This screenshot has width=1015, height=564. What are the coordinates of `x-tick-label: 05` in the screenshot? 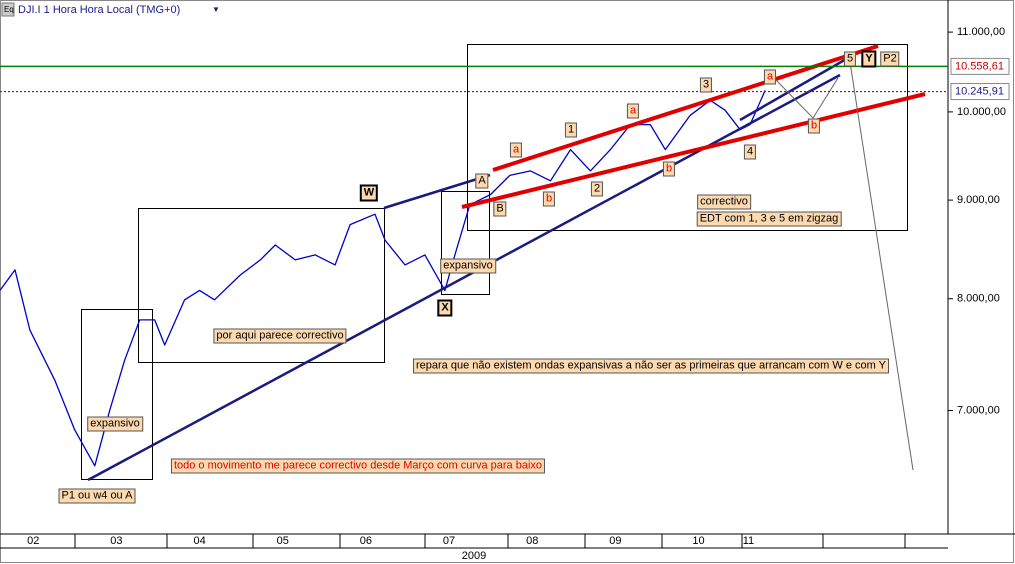 It's located at (283, 541).